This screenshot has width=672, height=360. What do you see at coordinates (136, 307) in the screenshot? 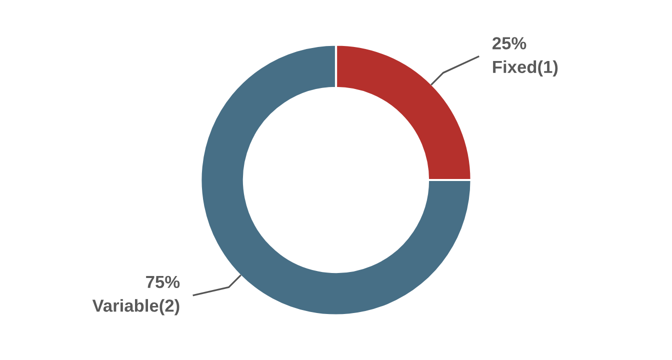
I see `slice-label: Variable(2)` at bounding box center [136, 307].